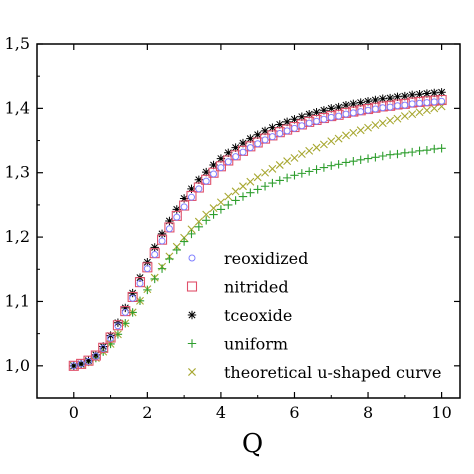 This screenshot has height=474, width=474. What do you see at coordinates (17, 172) in the screenshot?
I see `y-tick-label: 1,3` at bounding box center [17, 172].